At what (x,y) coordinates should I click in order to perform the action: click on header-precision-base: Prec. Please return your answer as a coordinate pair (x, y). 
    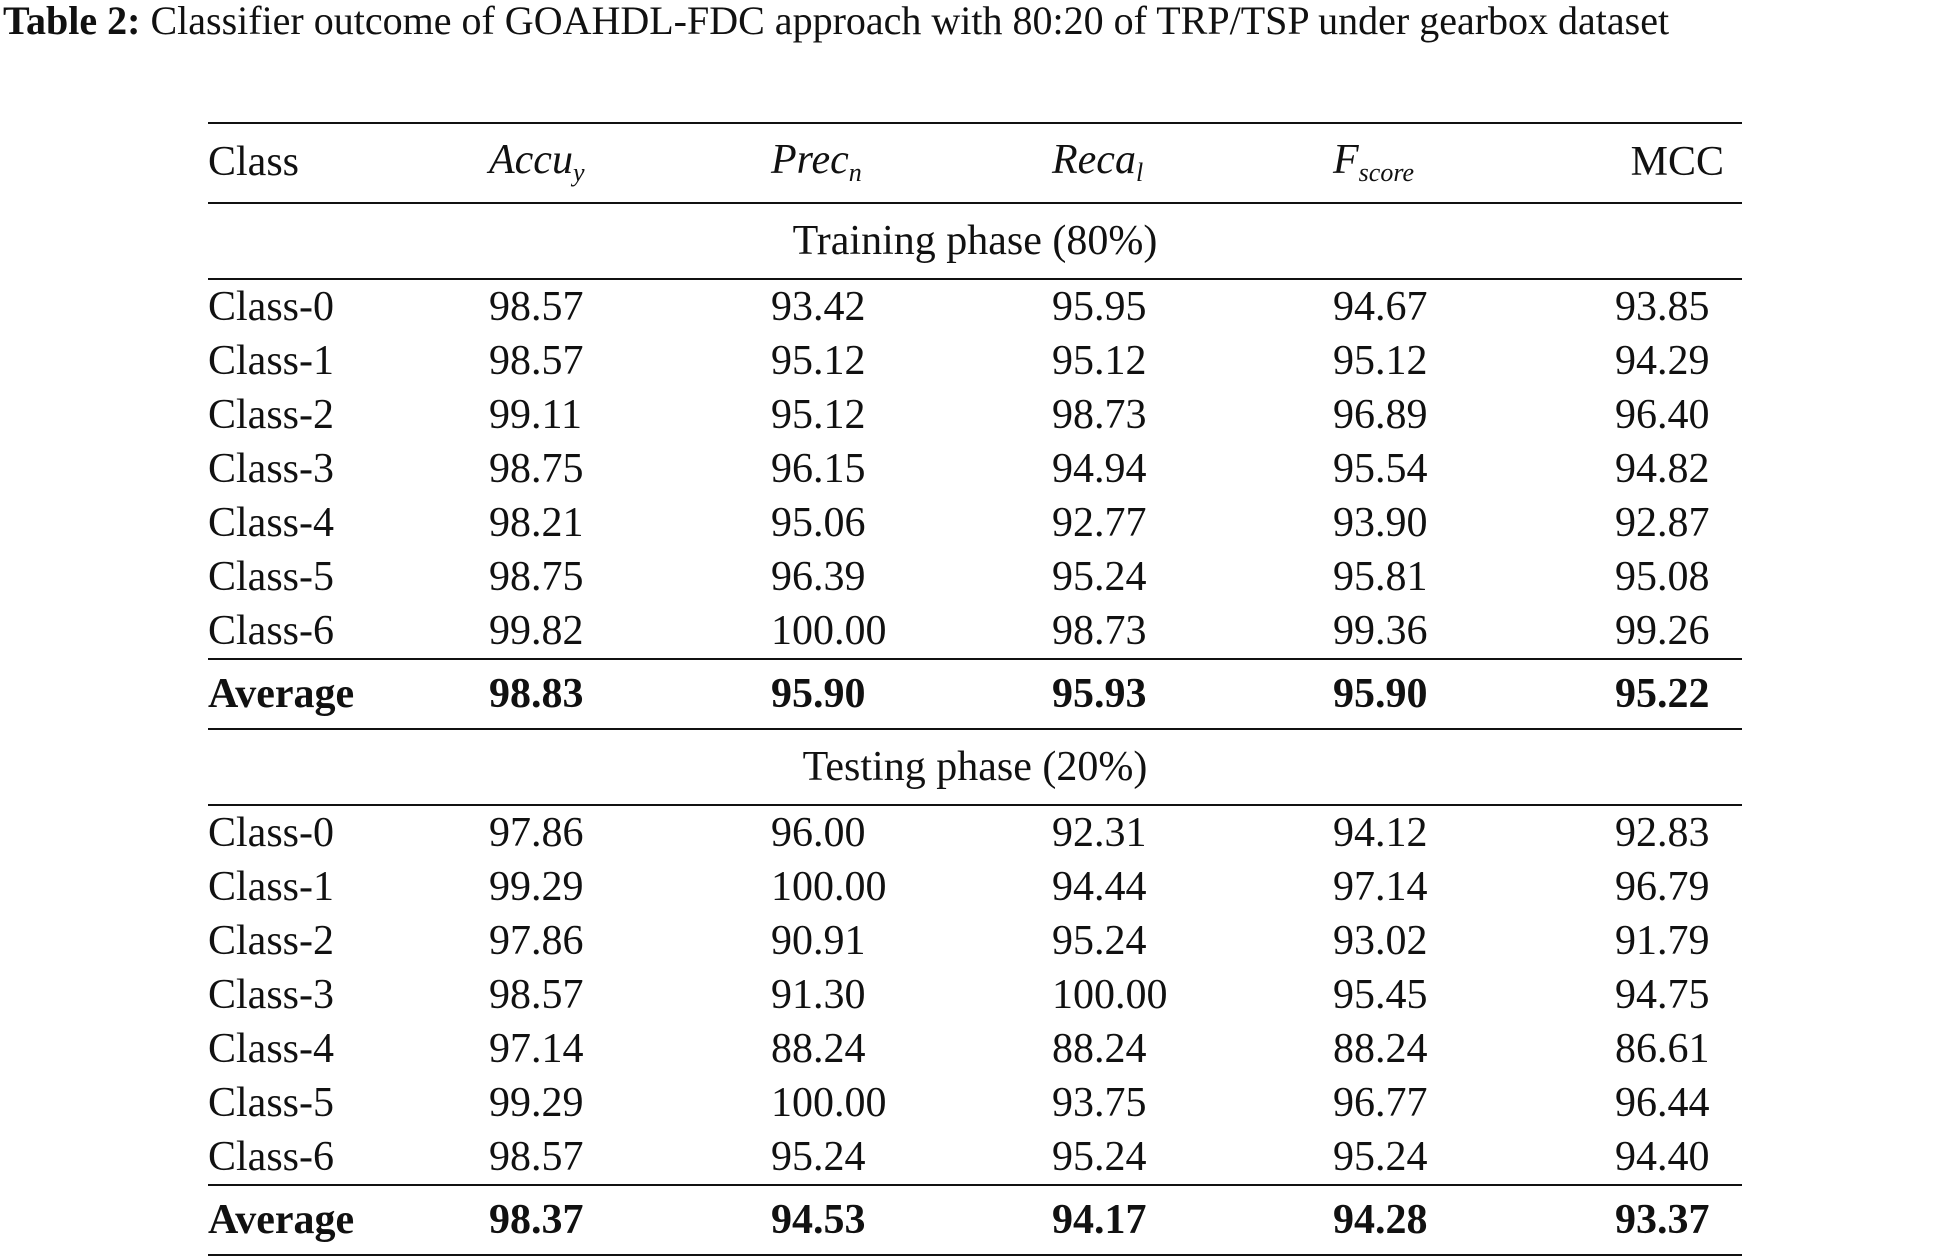
    Looking at the image, I should click on (810, 160).